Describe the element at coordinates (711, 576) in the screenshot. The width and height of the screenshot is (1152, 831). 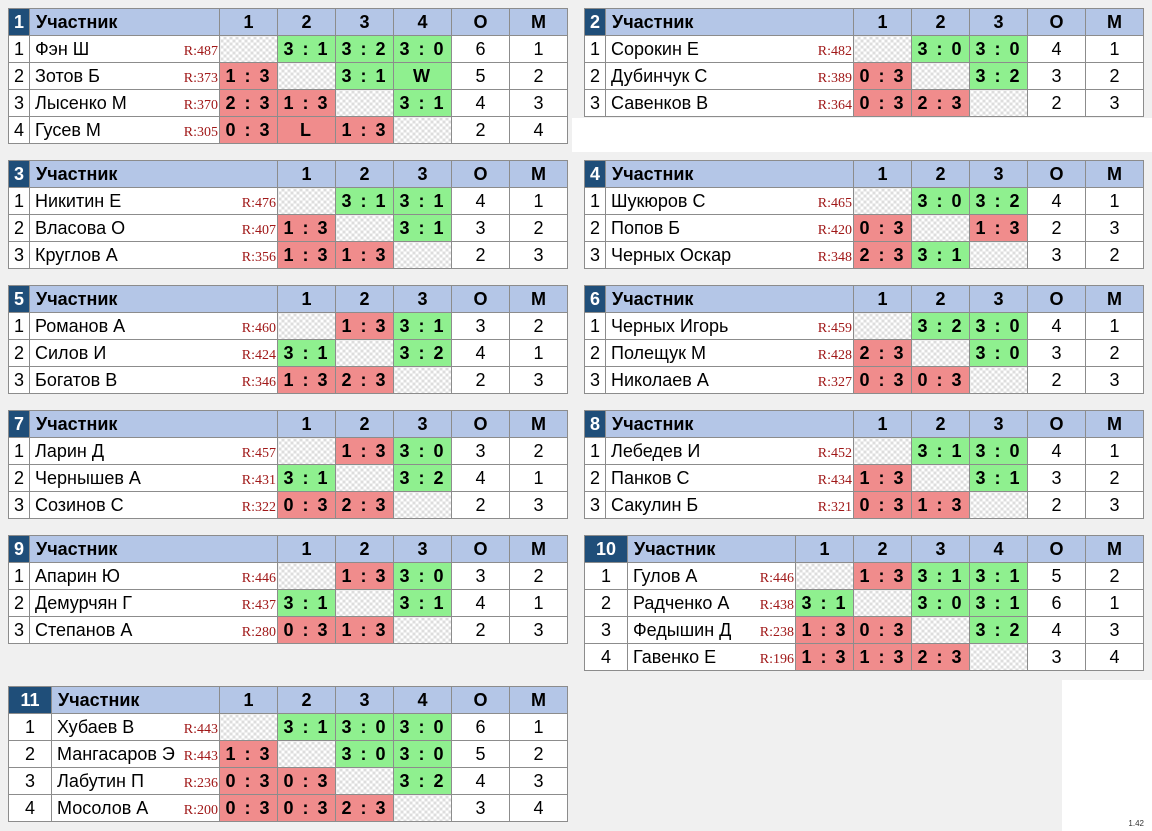
I see `participant-cell: Гулов А R:446` at that location.